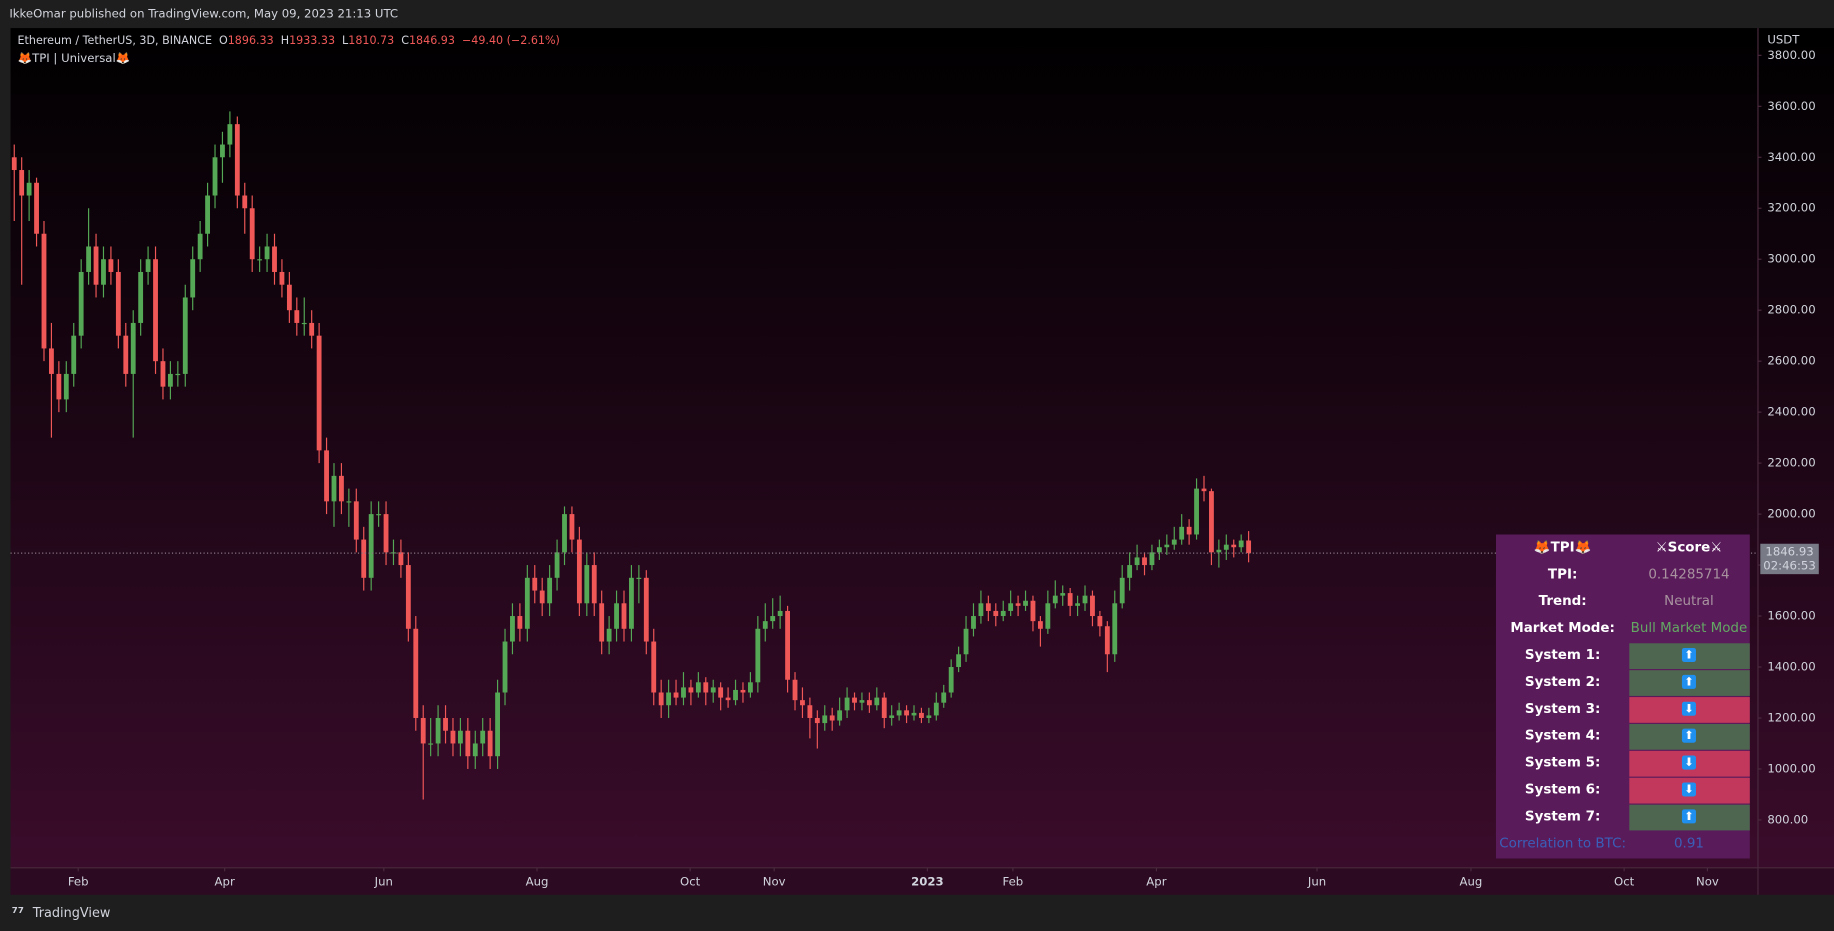 The width and height of the screenshot is (1834, 931). What do you see at coordinates (922, 881) in the screenshot?
I see `time-axis` at bounding box center [922, 881].